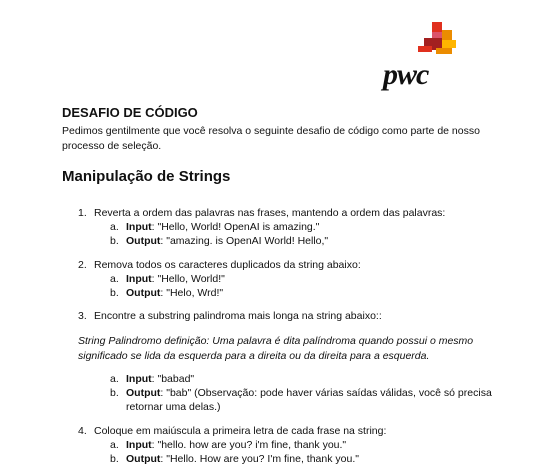 The width and height of the screenshot is (540, 467). Describe the element at coordinates (406, 74) in the screenshot. I see `pwc-logo-wordmark: pwc` at that location.